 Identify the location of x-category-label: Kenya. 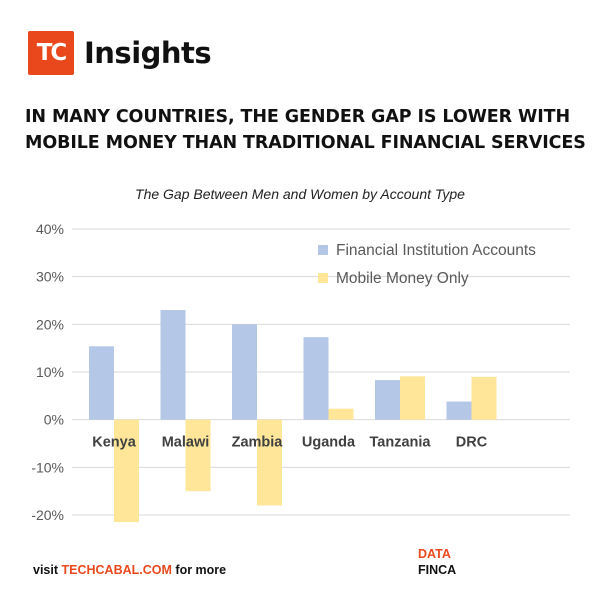
(114, 443).